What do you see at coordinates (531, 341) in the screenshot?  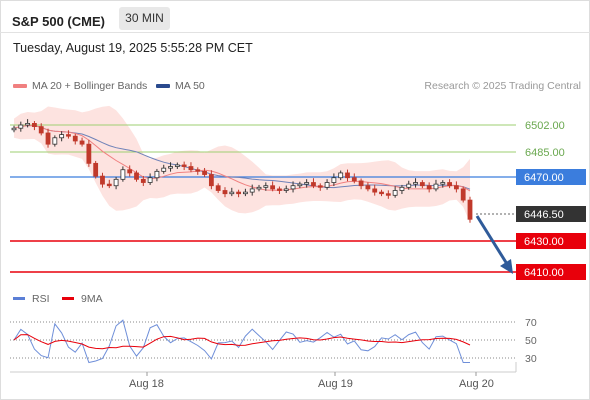 I see `rsi-tick-50: 50` at bounding box center [531, 341].